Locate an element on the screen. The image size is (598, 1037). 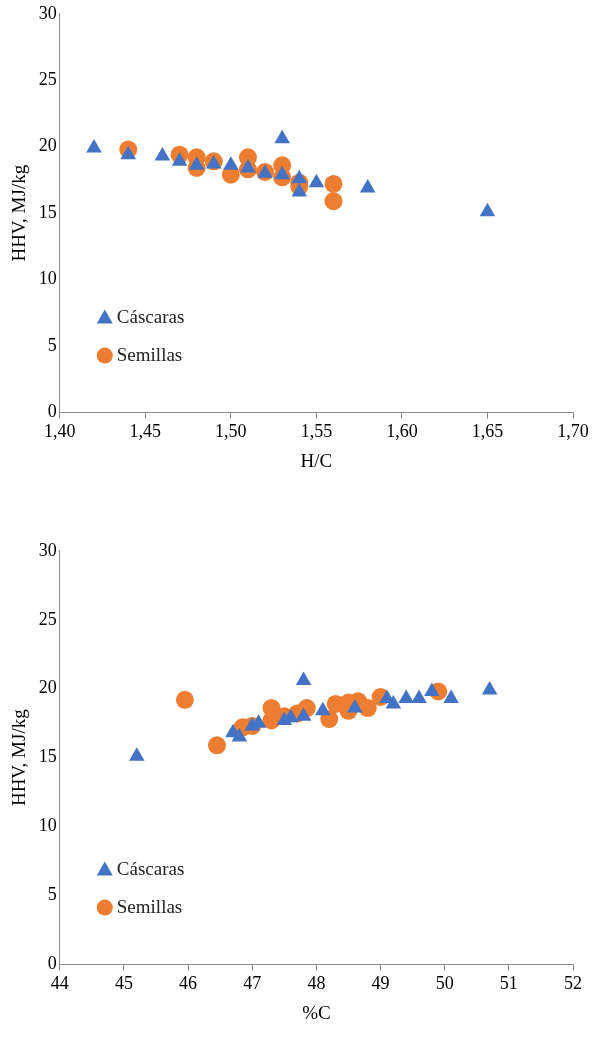
x-tick-label: 44 is located at coordinates (59, 983).